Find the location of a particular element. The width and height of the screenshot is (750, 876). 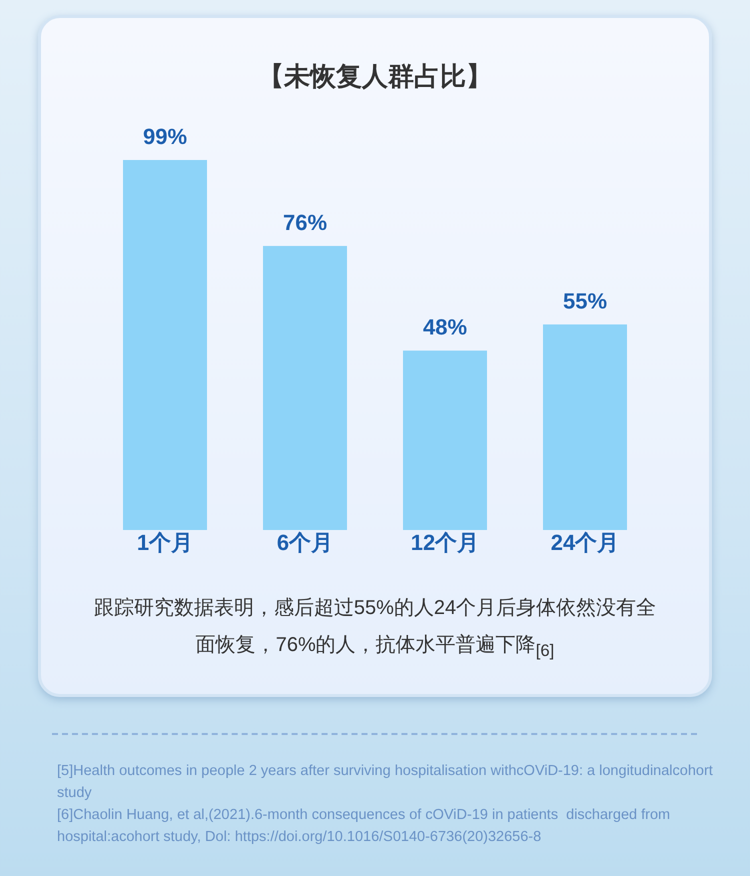

annotation: 跟踪研究数据表明，感后超过55%的人24个月后身体依然没有全面恢复，76%的人，抗体水平普遍下降$_{[6]}$ is located at coordinates (375, 629).